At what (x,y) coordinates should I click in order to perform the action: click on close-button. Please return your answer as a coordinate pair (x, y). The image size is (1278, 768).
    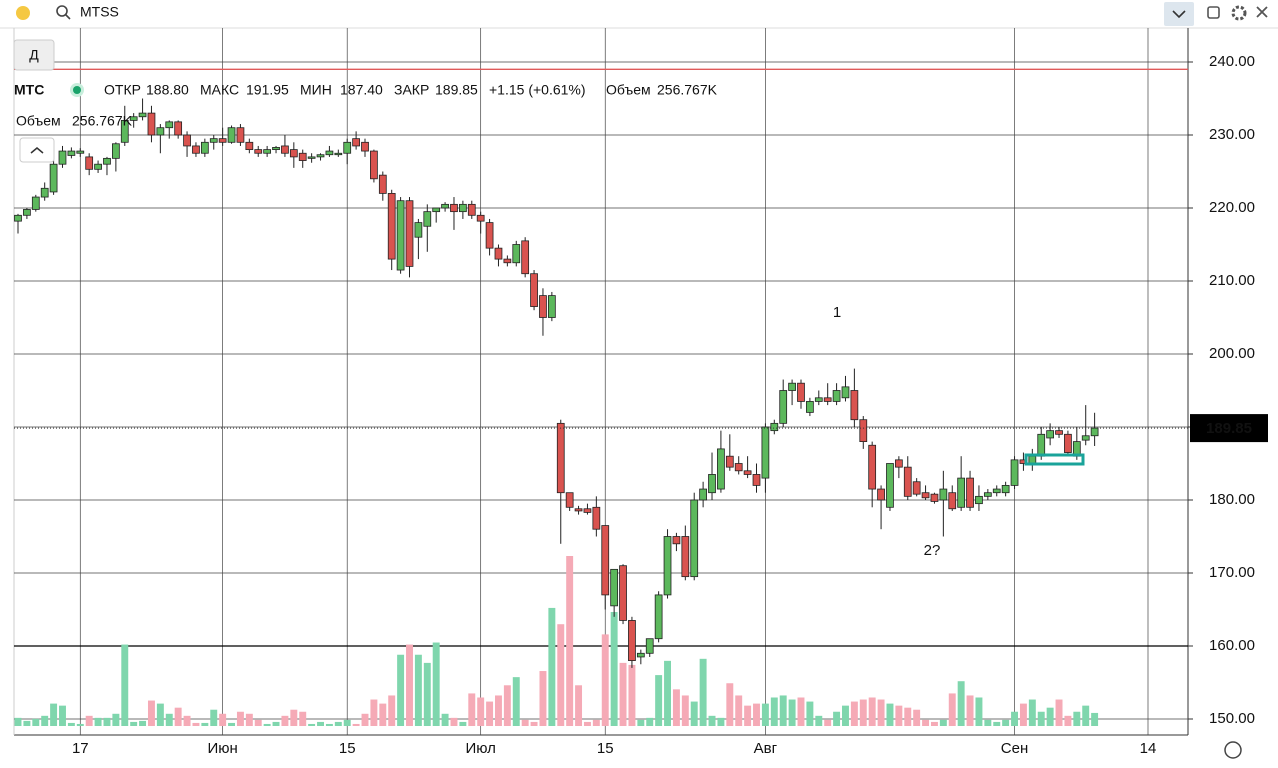
    Looking at the image, I should click on (1262, 12).